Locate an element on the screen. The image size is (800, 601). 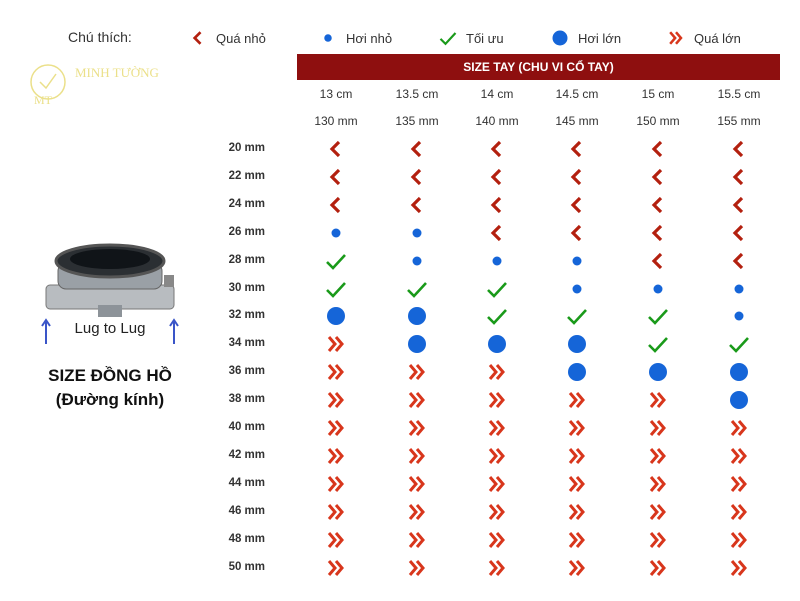
row-label: 28 mm is located at coordinates (246, 259).